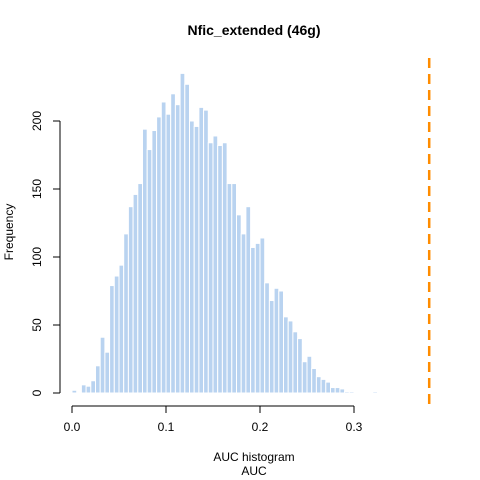 This screenshot has height=480, width=480. Describe the element at coordinates (253, 457) in the screenshot. I see `x-axis-label: AUC histogram` at that location.